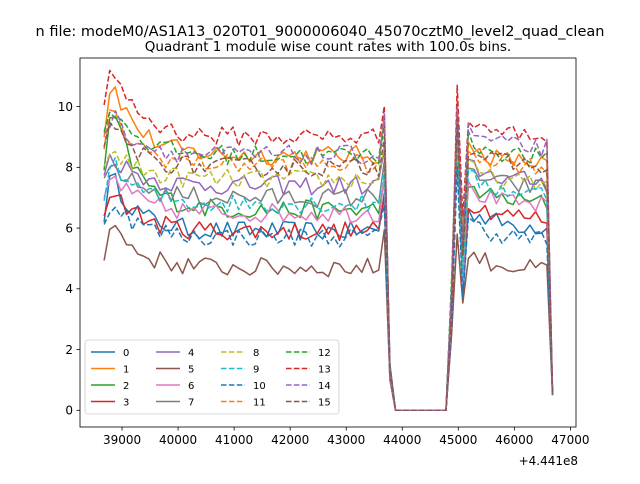 Image resolution: width=640 pixels, height=484 pixels. I want to click on y-tick-label: 0, so click(69, 411).